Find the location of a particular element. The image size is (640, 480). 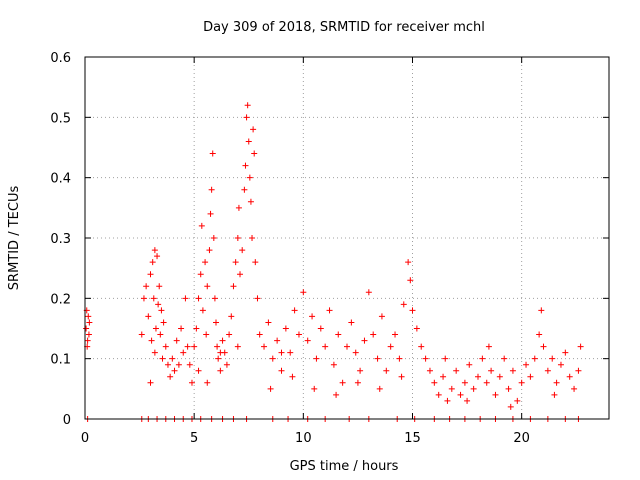

x-tick-label: 10 is located at coordinates (303, 438).